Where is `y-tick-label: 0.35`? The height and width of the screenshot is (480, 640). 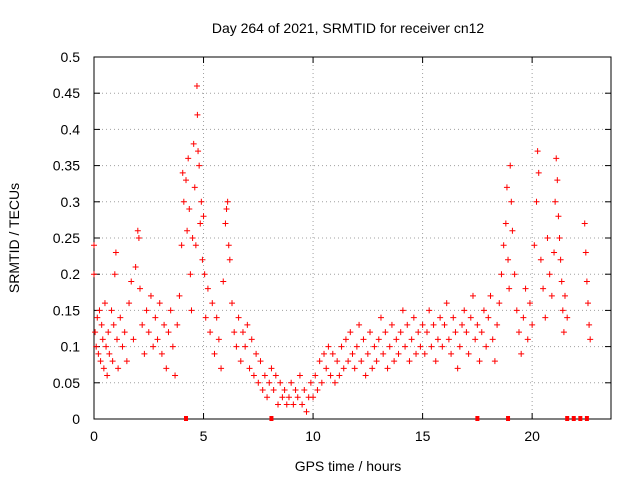 y-tick-label: 0.35 is located at coordinates (66, 166).